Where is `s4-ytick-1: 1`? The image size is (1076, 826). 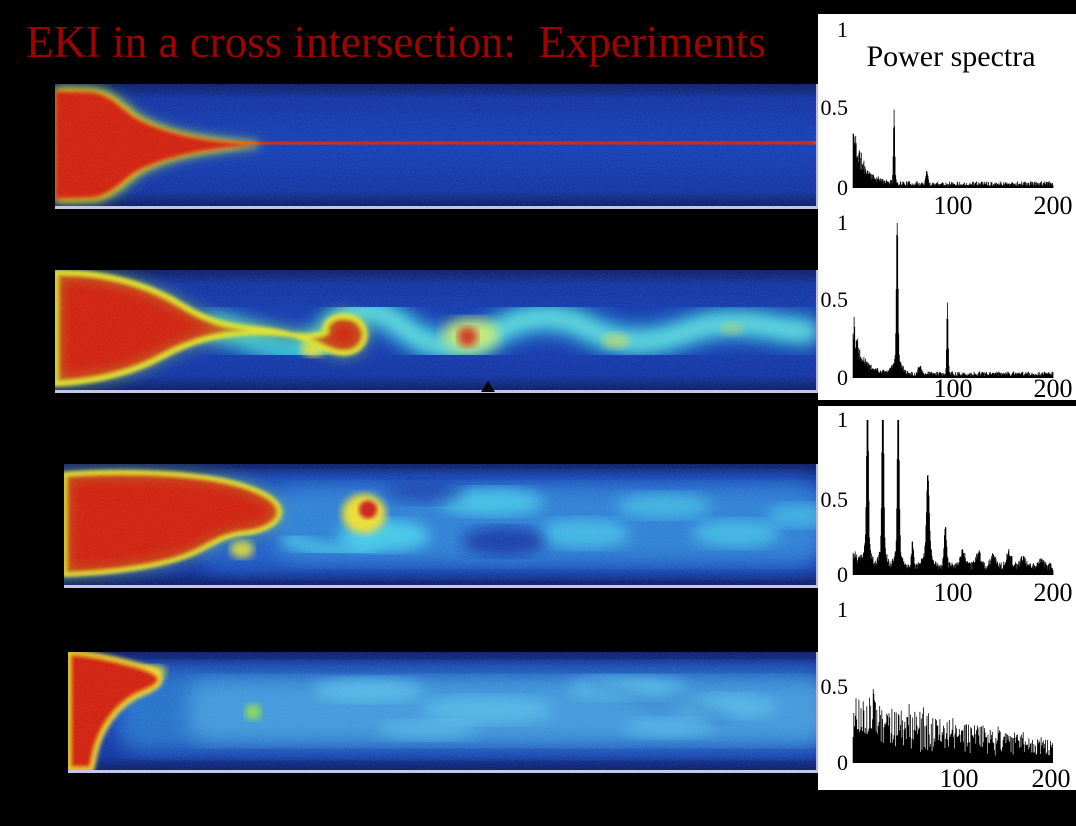 s4-ytick-1: 1 is located at coordinates (842, 609).